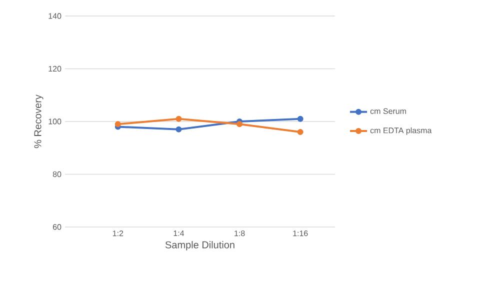 This screenshot has width=480, height=289. I want to click on legend-label: cm Serum, so click(388, 111).